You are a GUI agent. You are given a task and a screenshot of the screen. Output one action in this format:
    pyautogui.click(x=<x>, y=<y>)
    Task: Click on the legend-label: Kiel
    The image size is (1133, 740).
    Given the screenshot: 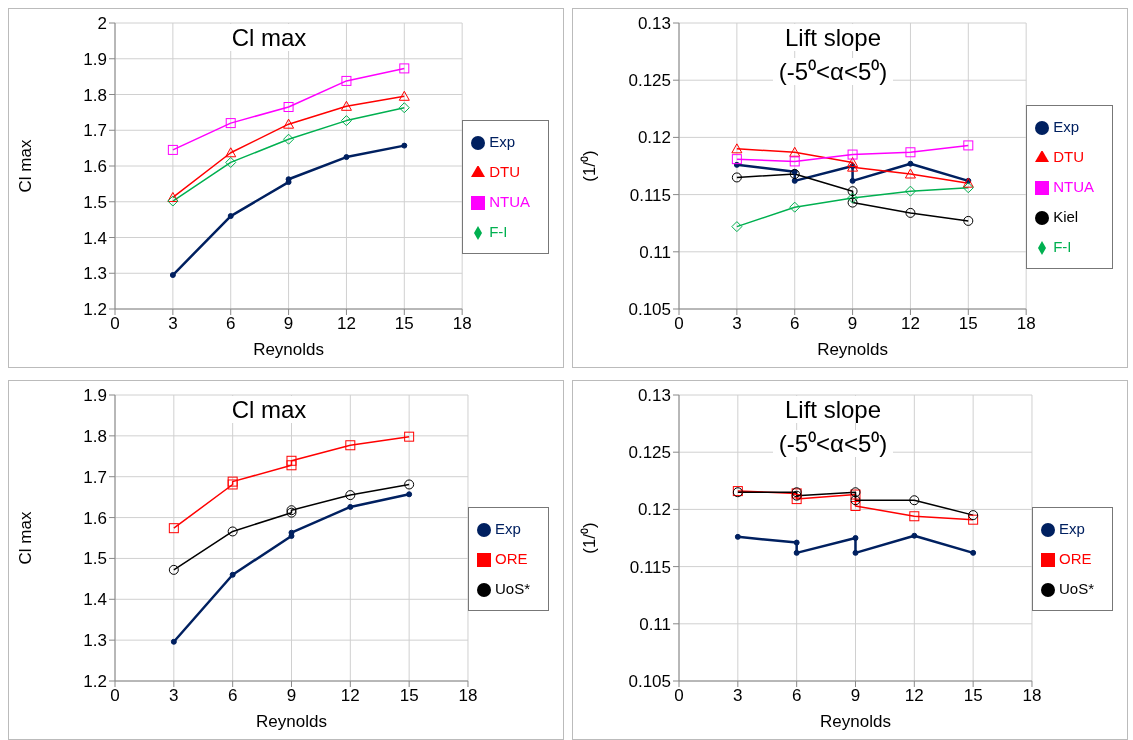 What is the action you would take?
    pyautogui.click(x=1066, y=216)
    